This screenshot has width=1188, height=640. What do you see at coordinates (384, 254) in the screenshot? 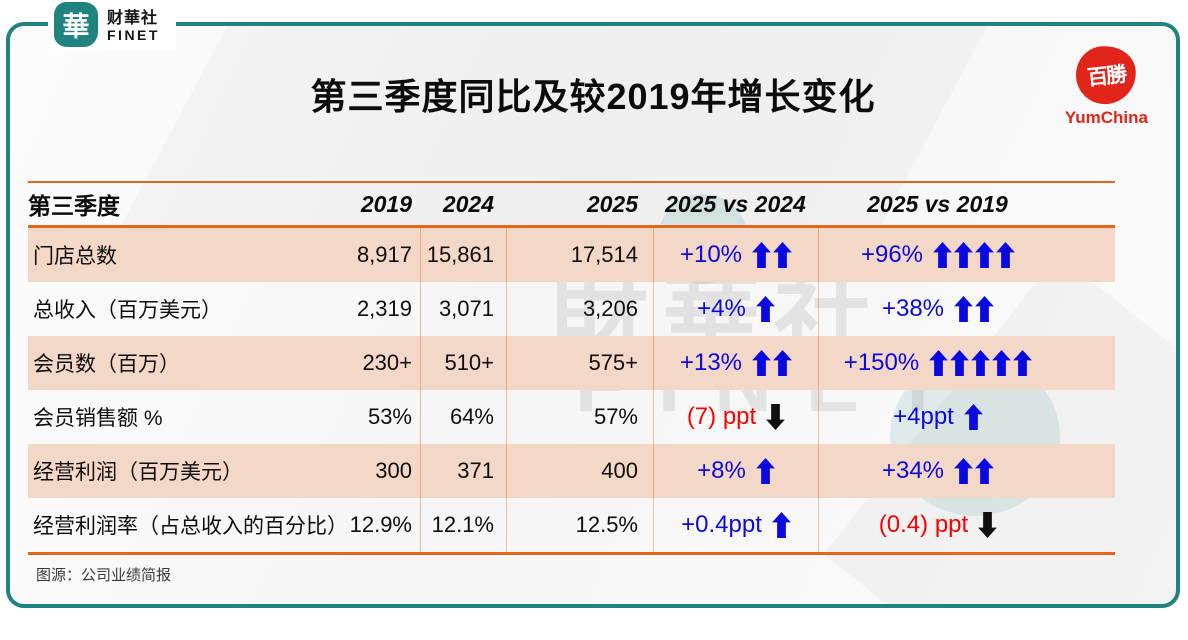
I see `value-2019: 8,917` at bounding box center [384, 254].